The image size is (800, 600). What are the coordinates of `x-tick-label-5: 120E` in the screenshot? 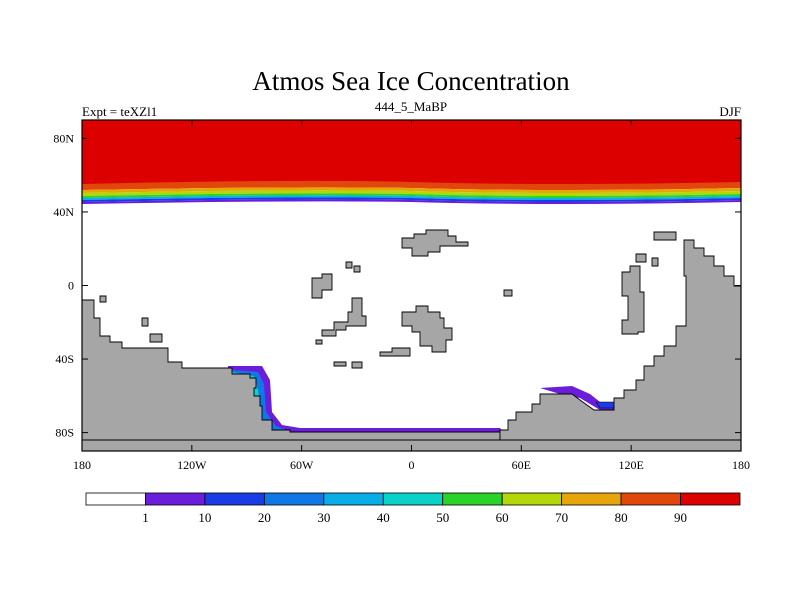 It's located at (630, 465).